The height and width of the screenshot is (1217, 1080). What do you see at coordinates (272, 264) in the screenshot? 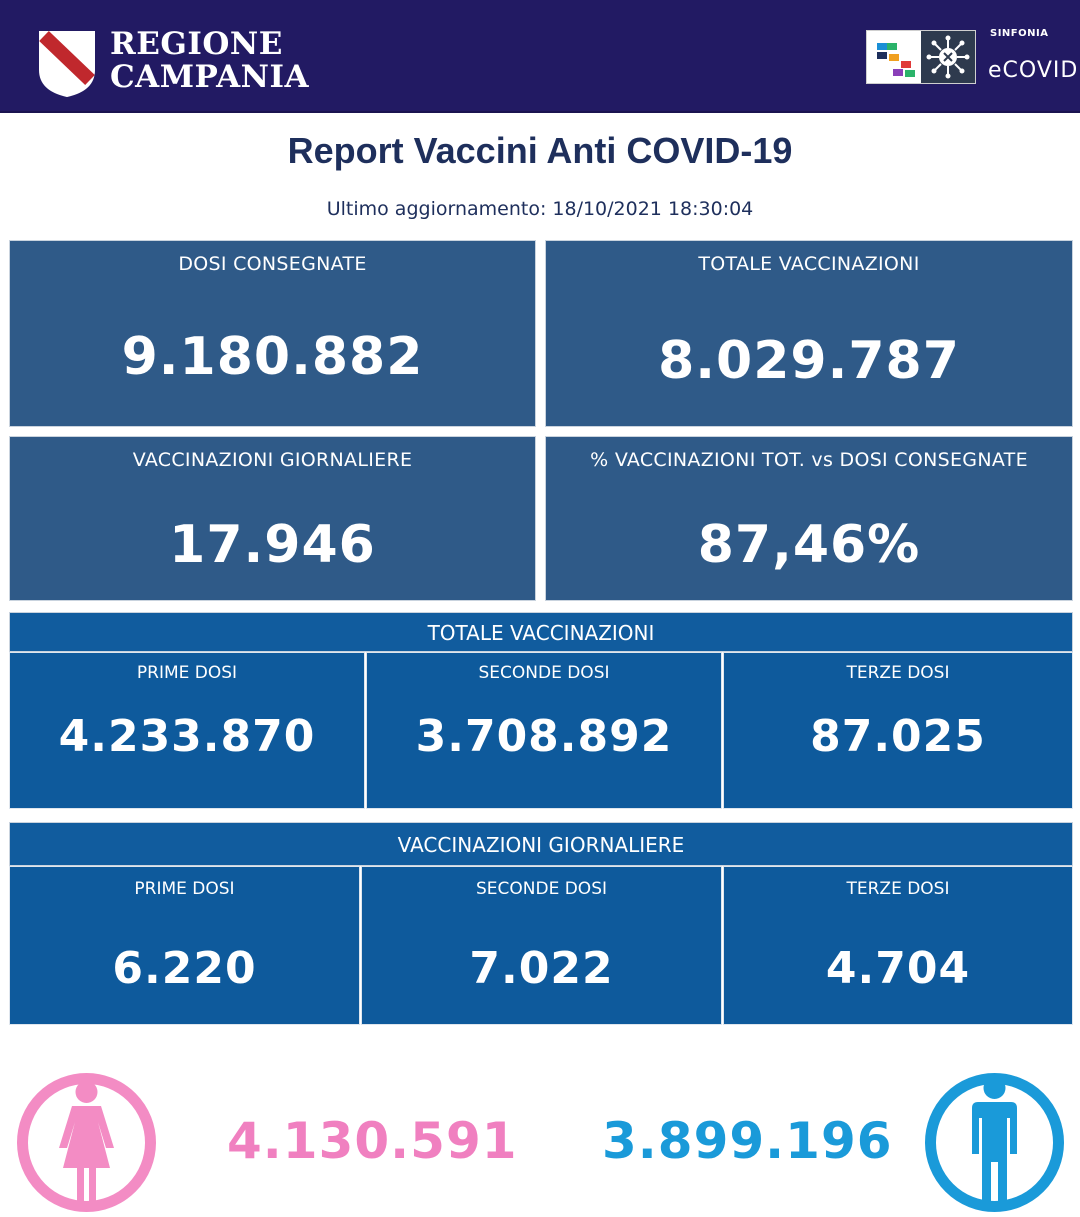
I see `card-label: DOSI CONSEGNATE` at bounding box center [272, 264].